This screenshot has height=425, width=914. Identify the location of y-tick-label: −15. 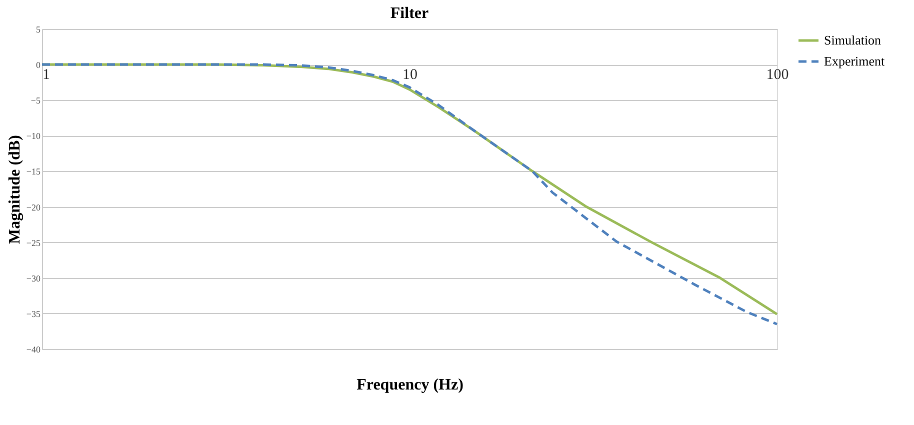
(33, 171).